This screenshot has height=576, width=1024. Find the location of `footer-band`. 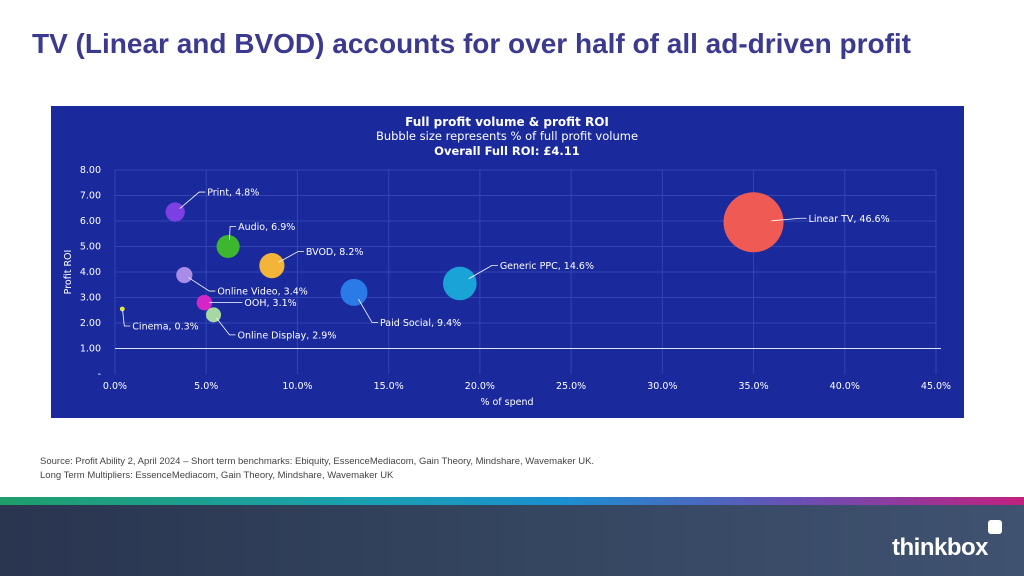

footer-band is located at coordinates (512, 540).